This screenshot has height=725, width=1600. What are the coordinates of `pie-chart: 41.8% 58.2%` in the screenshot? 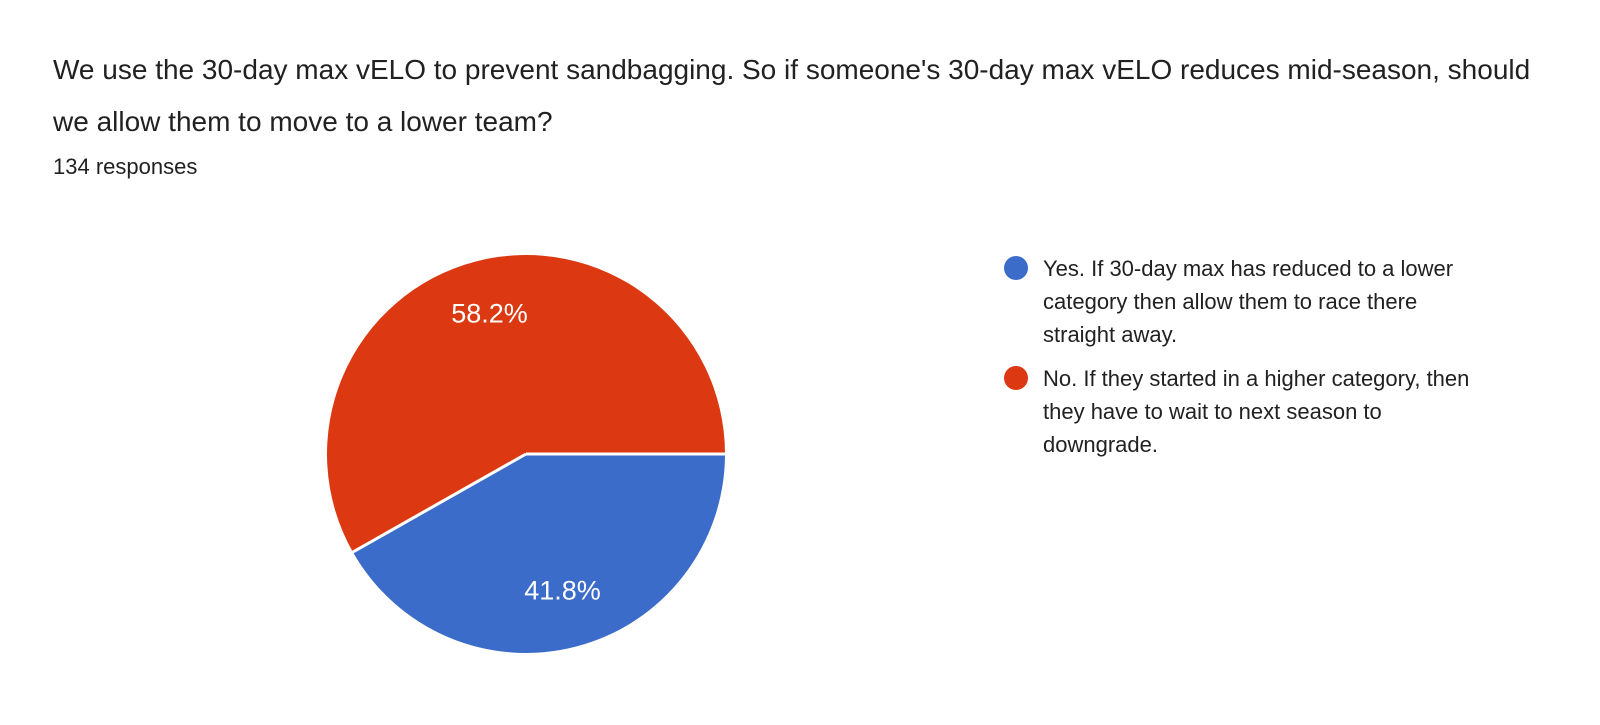 It's located at (526, 454).